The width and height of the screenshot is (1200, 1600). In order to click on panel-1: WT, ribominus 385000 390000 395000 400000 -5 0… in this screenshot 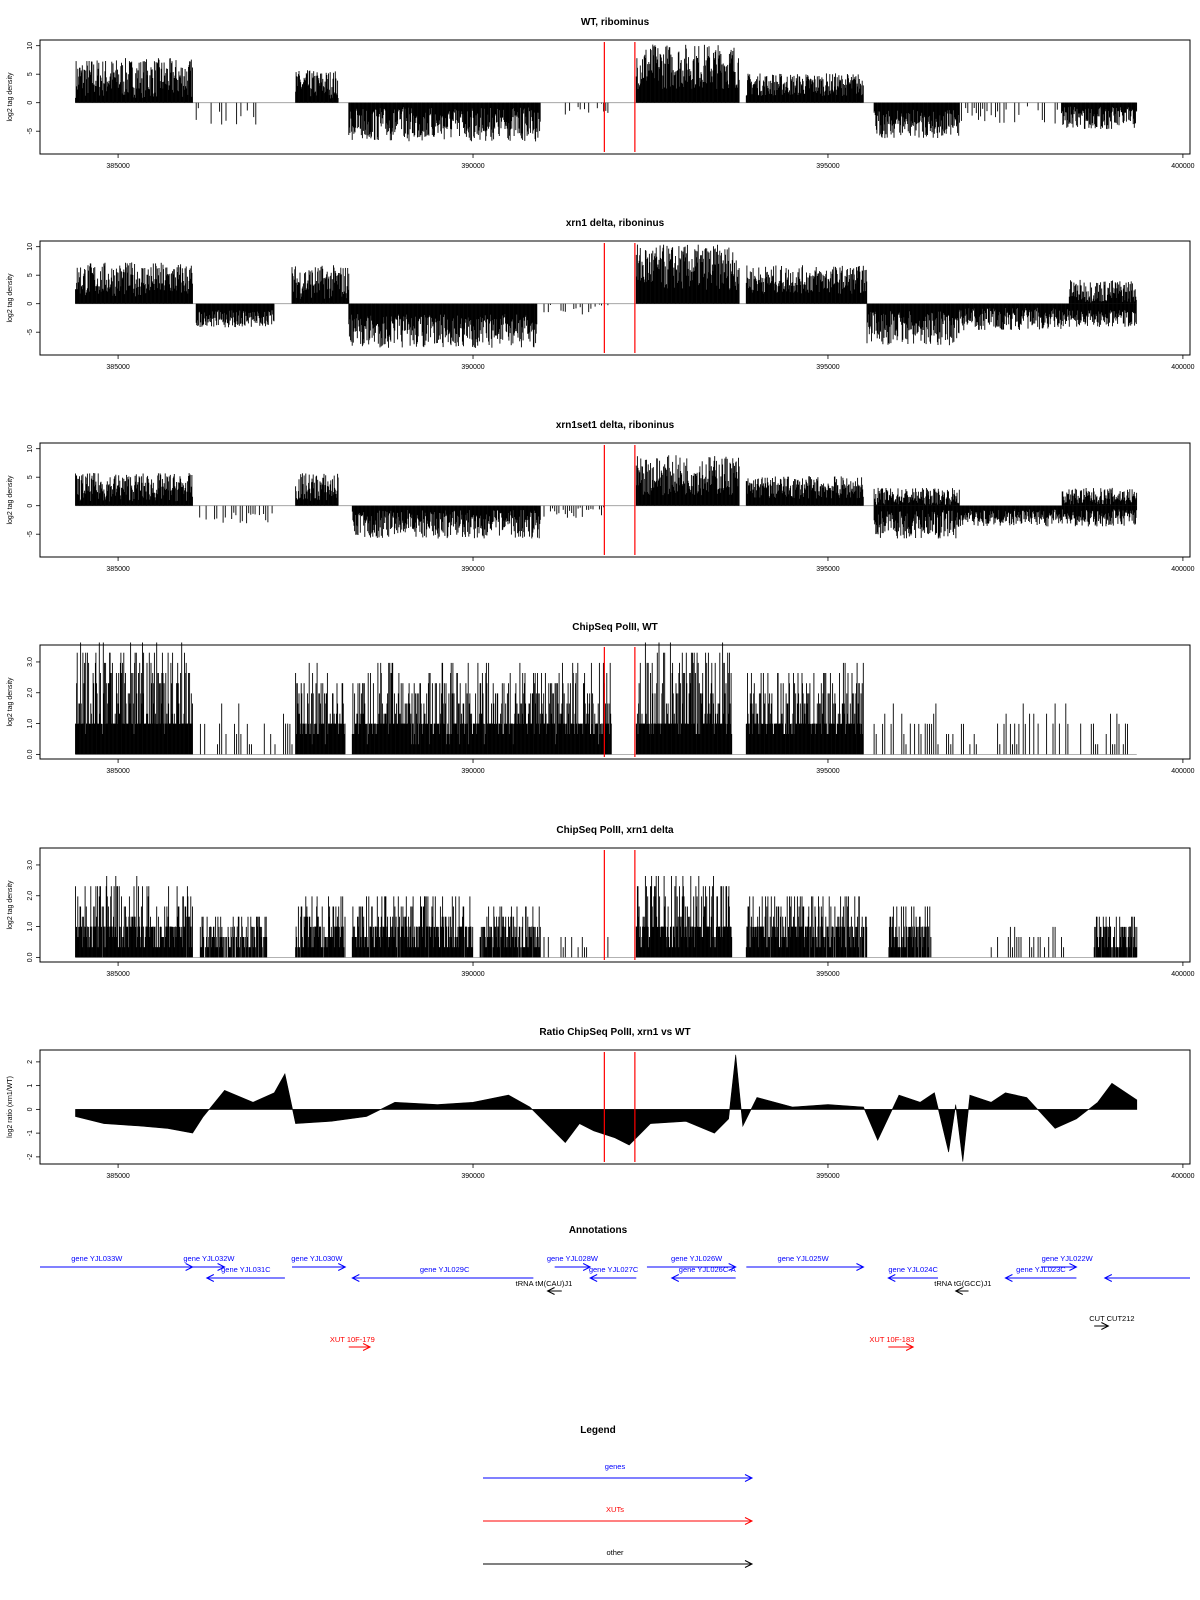, I will do `click(601, 93)`.